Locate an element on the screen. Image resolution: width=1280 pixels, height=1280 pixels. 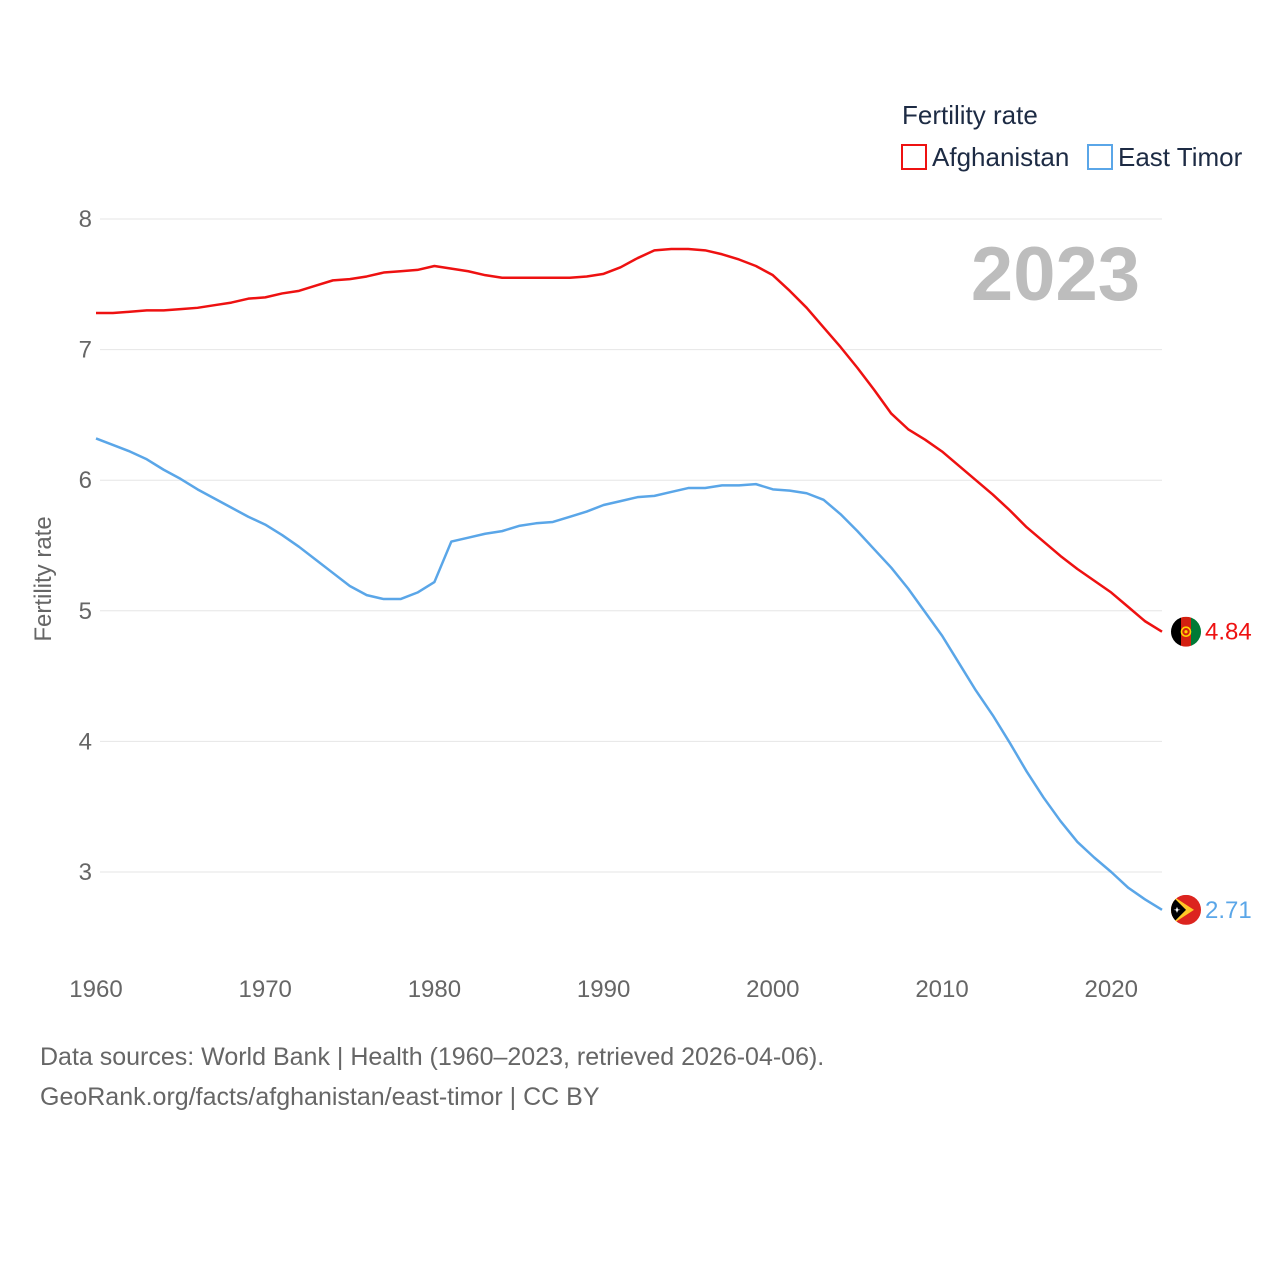
legend-swatch-east-timor is located at coordinates (1100, 157).